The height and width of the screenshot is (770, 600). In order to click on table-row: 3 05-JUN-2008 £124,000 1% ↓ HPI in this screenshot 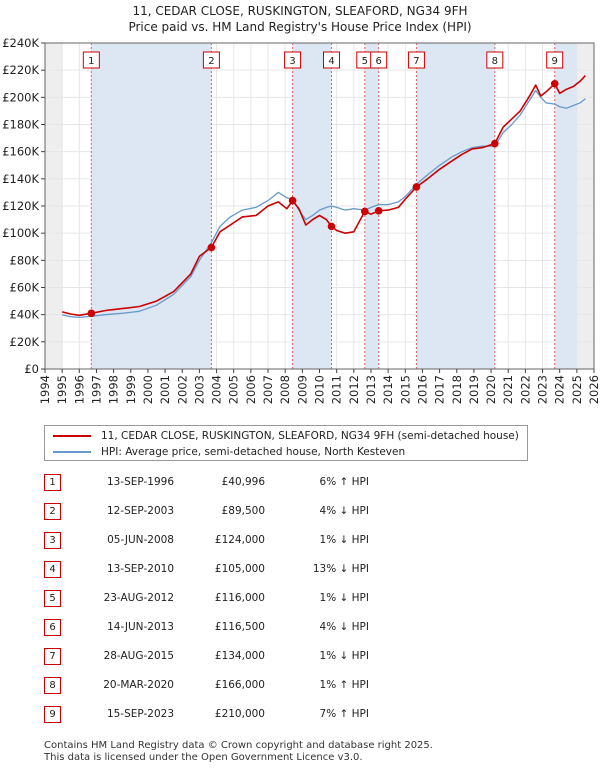, I will do `click(259, 540)`.